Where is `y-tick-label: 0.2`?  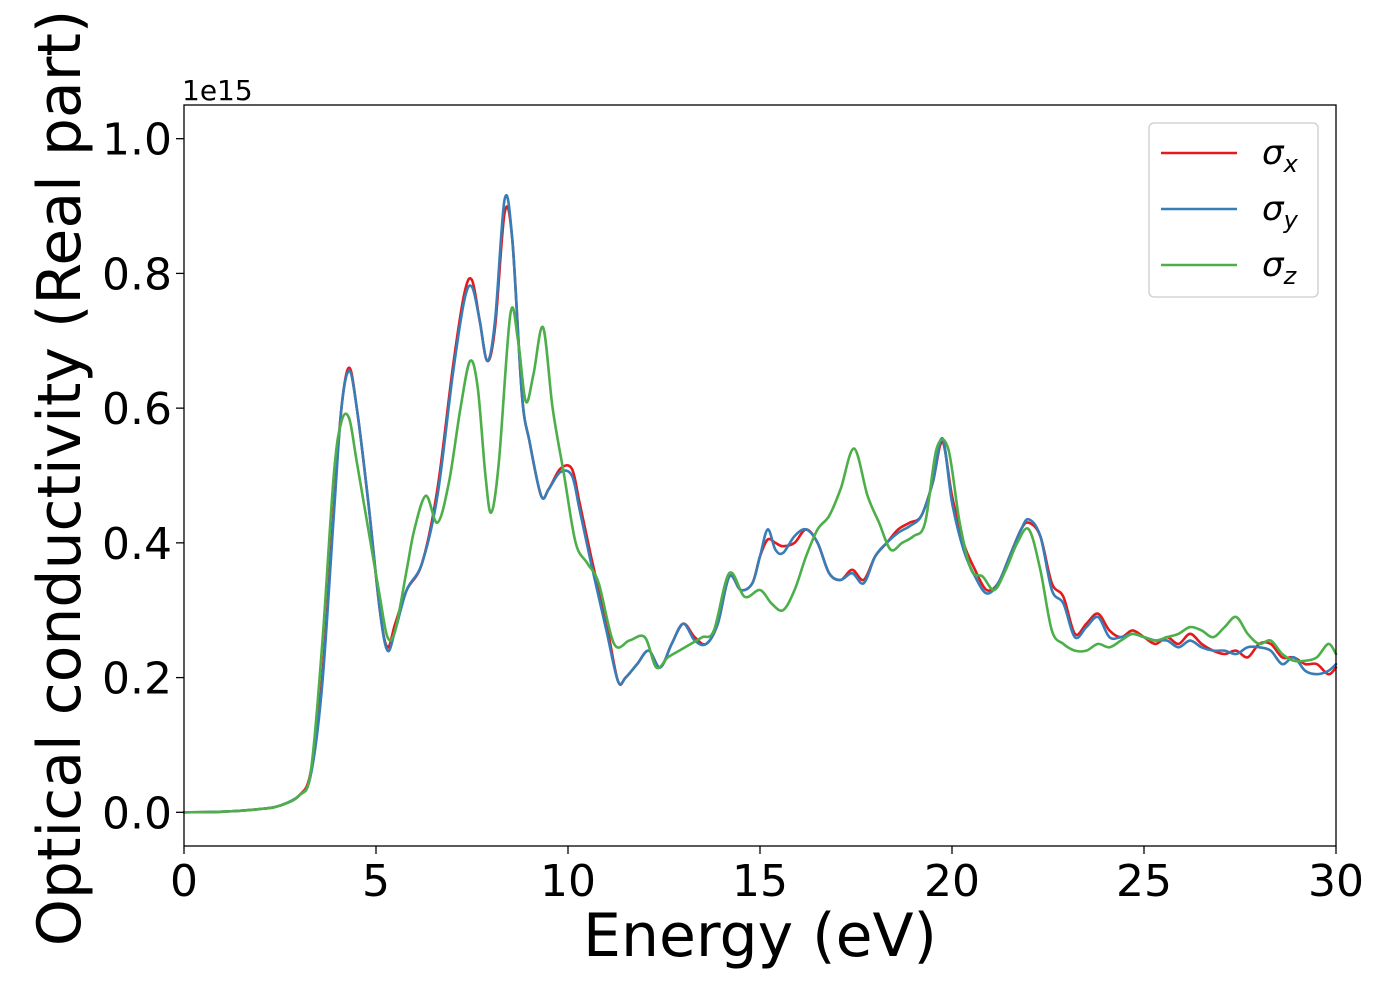
y-tick-label: 0.2 is located at coordinates (137, 679).